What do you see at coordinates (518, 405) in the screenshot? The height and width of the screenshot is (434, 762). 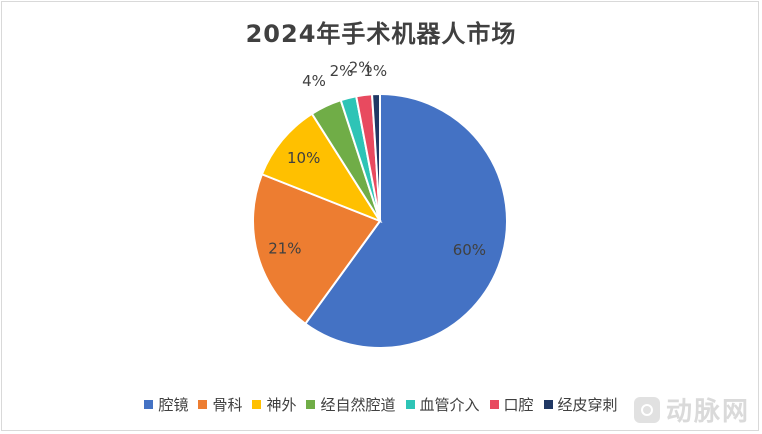 I see `legend-label: 口腔` at bounding box center [518, 405].